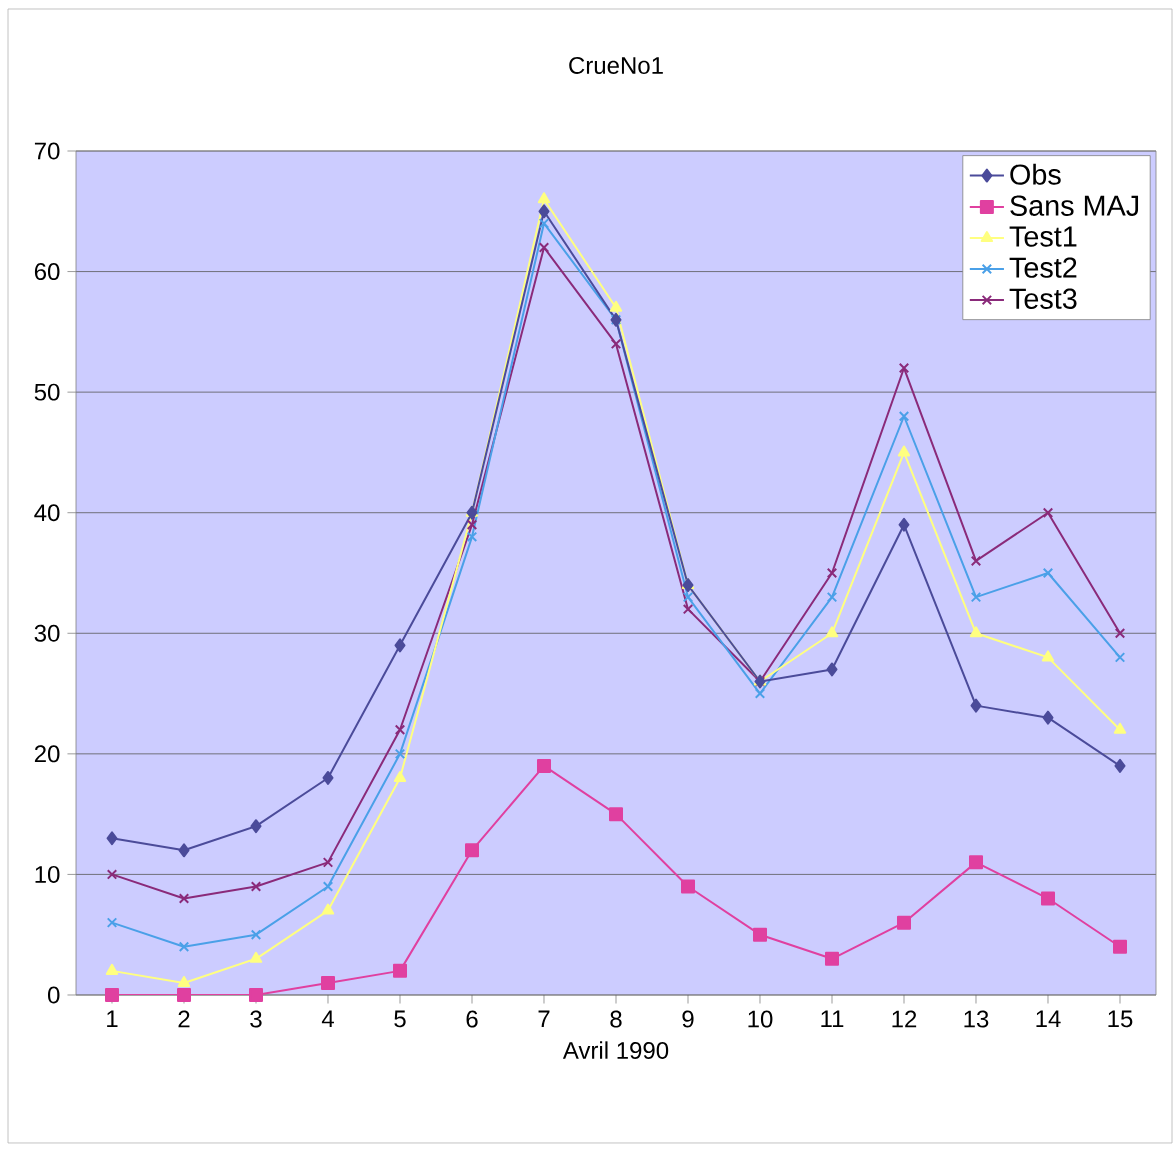 The height and width of the screenshot is (1151, 1174). I want to click on x-tick-label: 3, so click(256, 1019).